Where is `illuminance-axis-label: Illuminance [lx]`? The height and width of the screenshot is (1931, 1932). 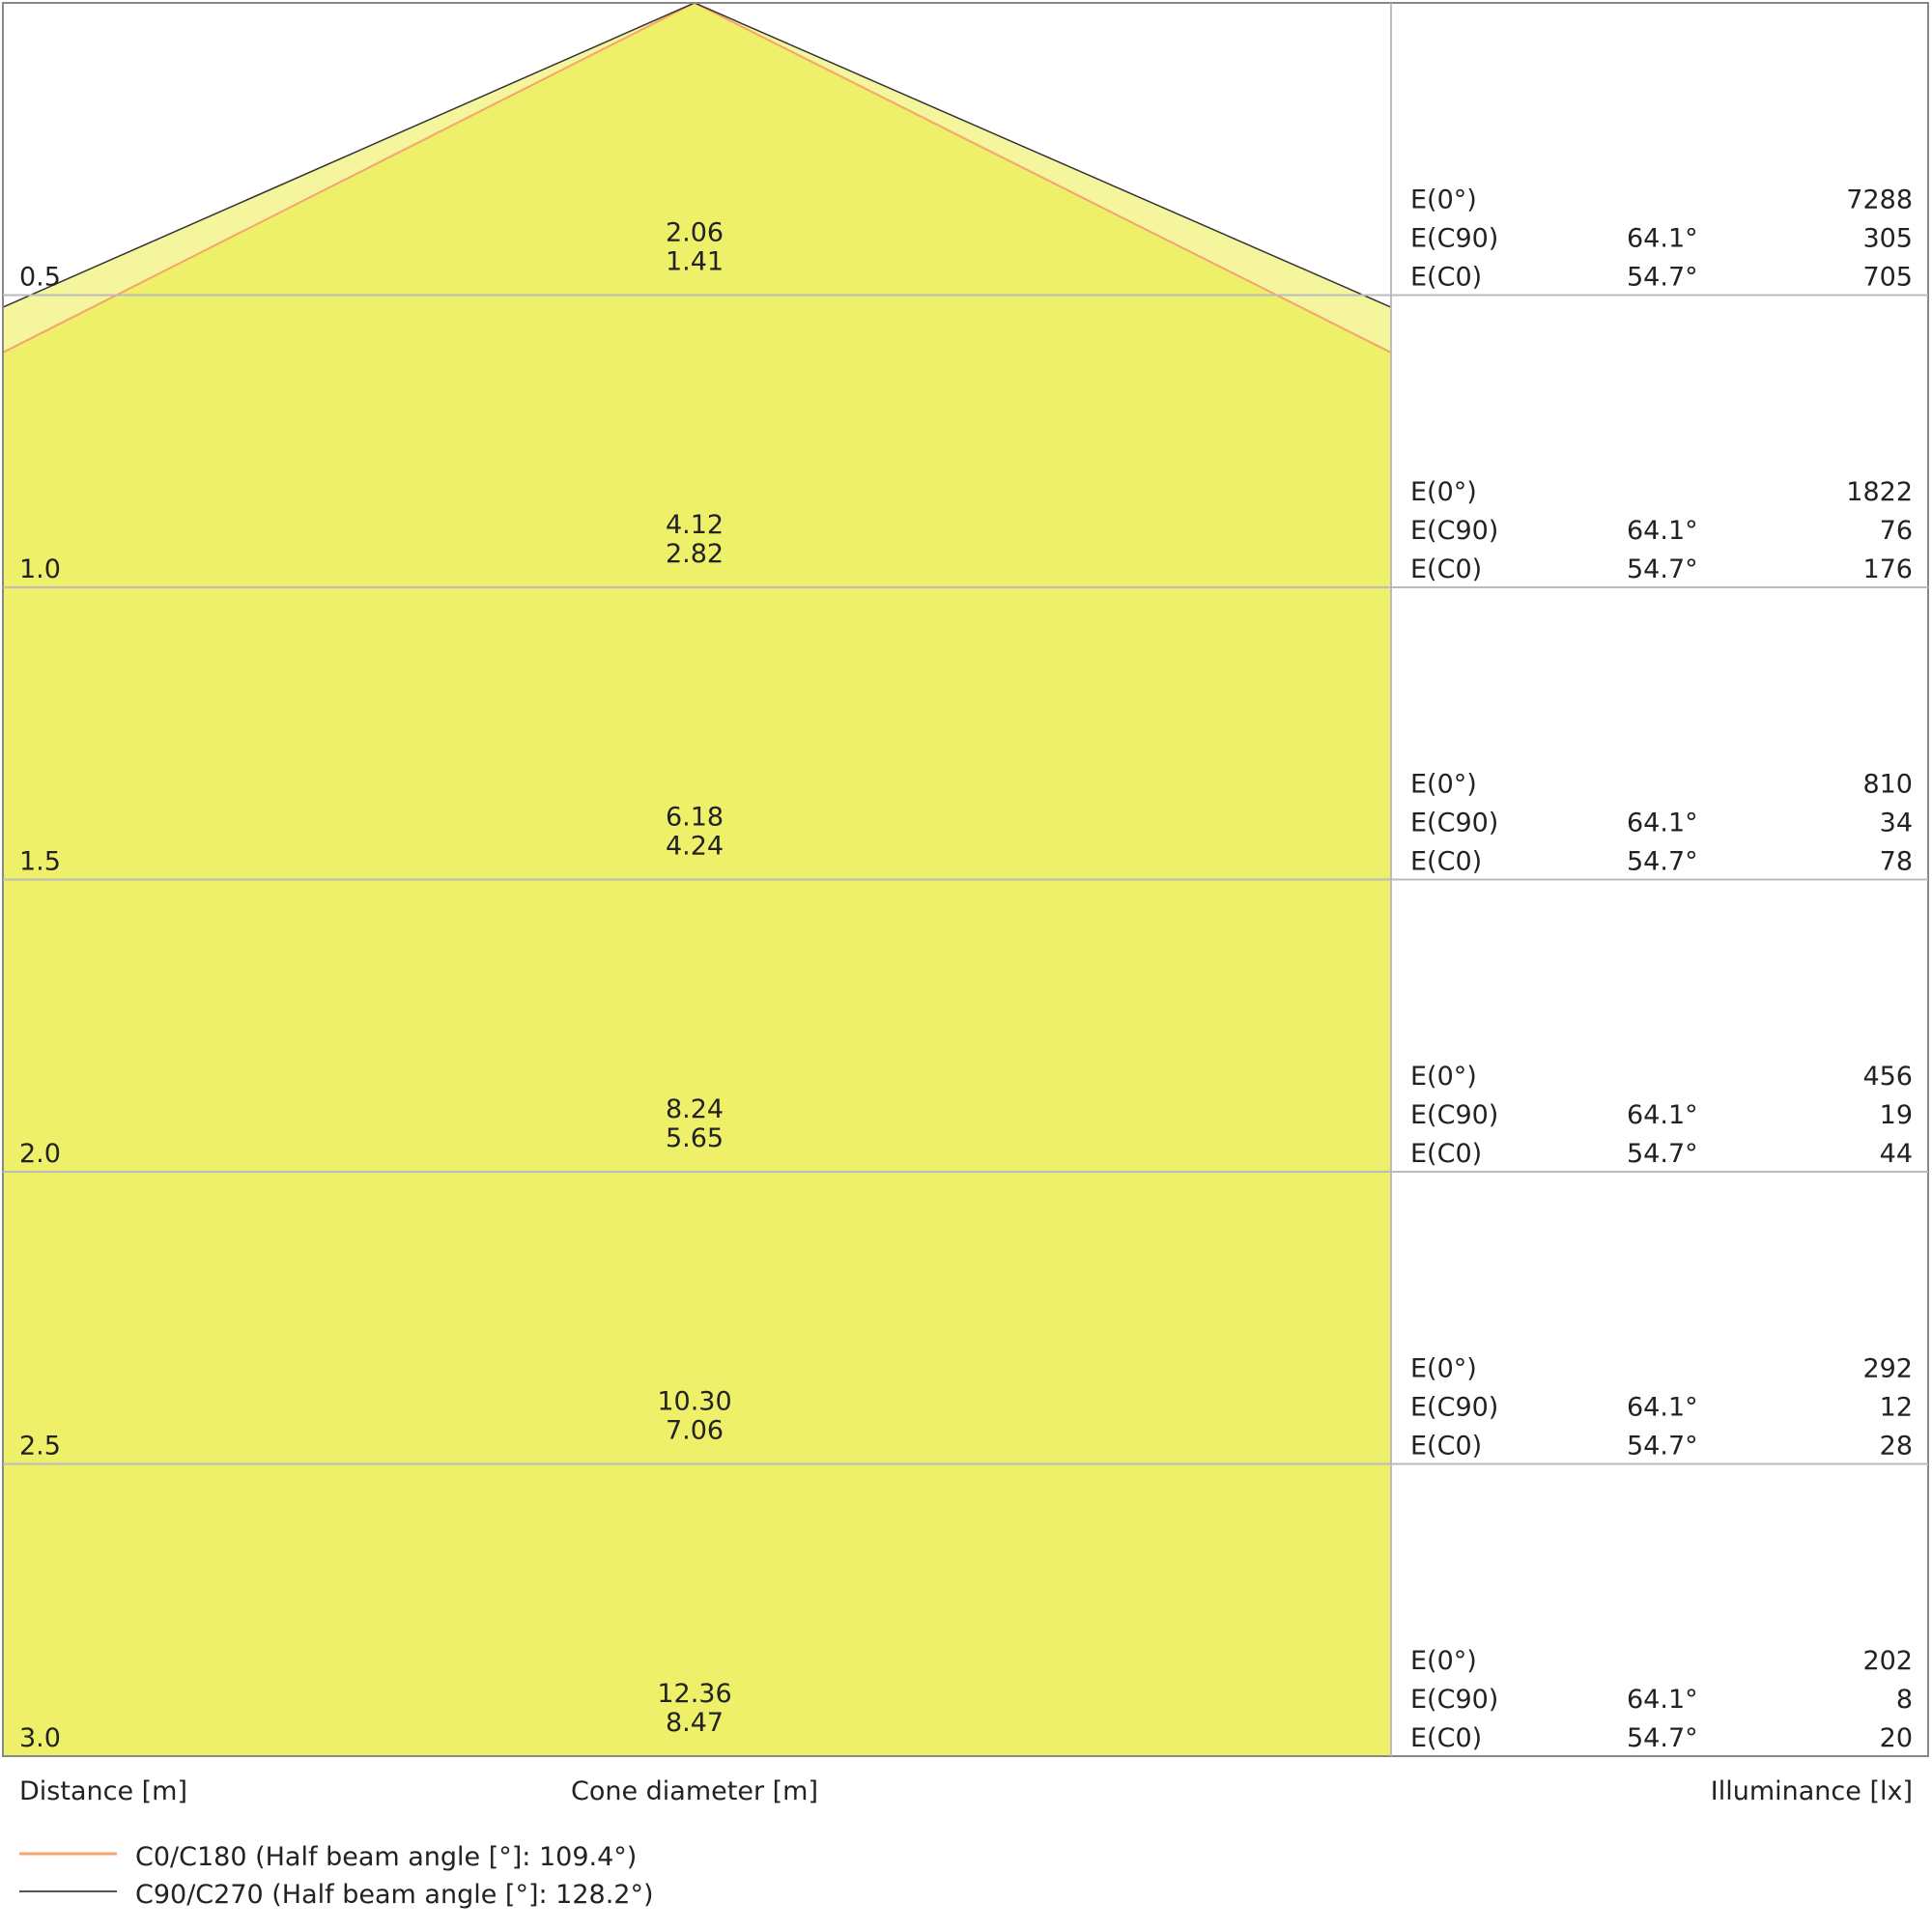 illuminance-axis-label: Illuminance [lx] is located at coordinates (1812, 1791).